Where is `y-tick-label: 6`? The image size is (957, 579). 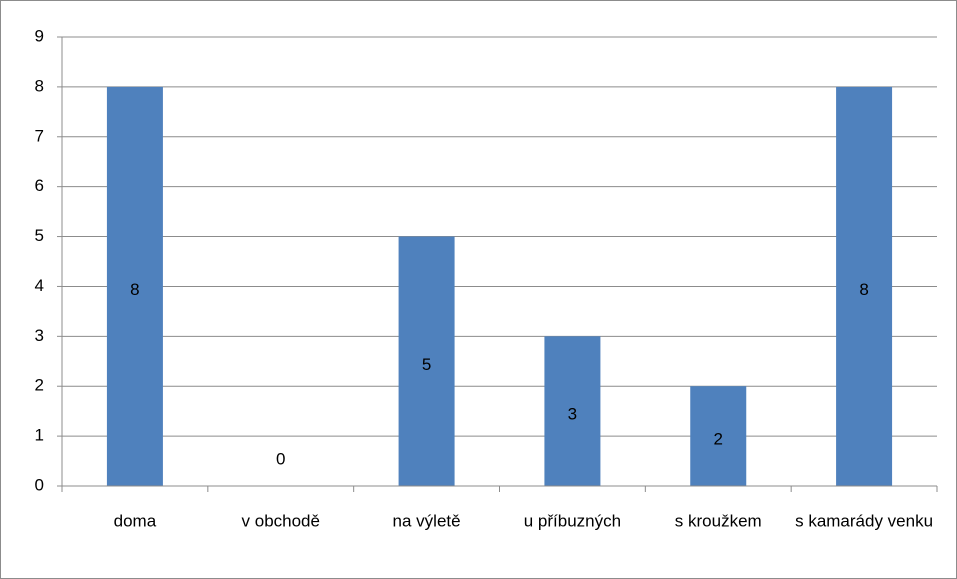
y-tick-label: 6 is located at coordinates (39, 185).